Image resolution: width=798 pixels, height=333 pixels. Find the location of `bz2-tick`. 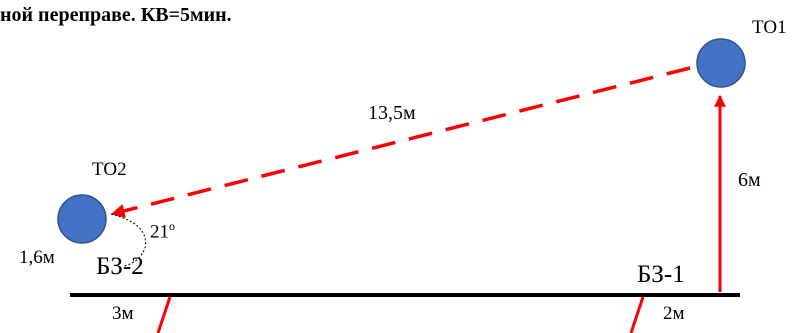

bz2-tick is located at coordinates (164, 314).